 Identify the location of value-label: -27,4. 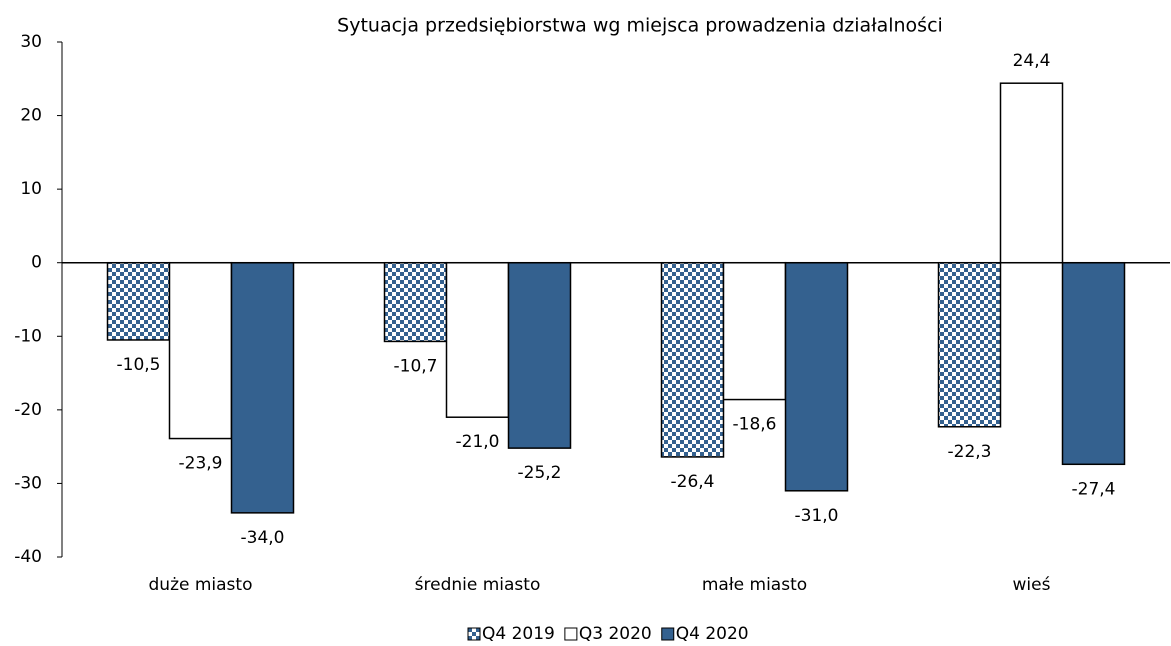
(1094, 489).